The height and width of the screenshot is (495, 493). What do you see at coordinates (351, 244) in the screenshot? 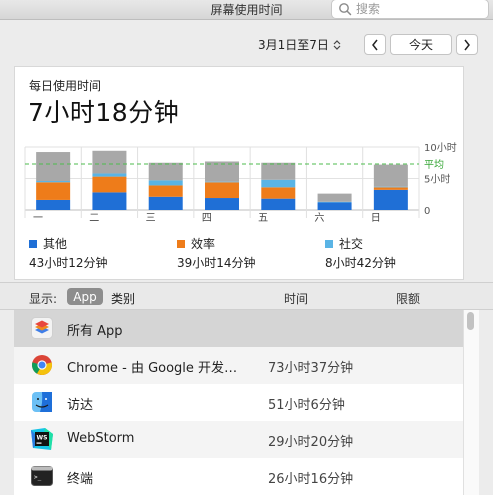
I see `legend-social-label: 社交` at bounding box center [351, 244].